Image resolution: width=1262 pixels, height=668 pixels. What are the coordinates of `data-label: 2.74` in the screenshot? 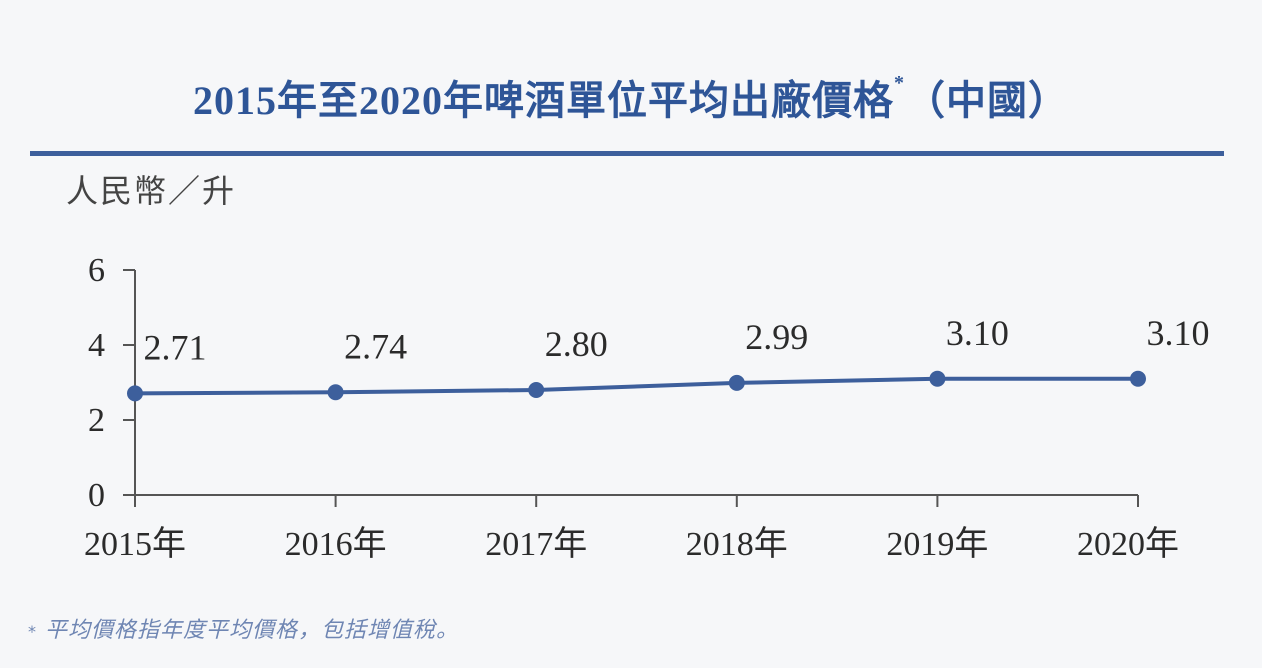 It's located at (375, 346).